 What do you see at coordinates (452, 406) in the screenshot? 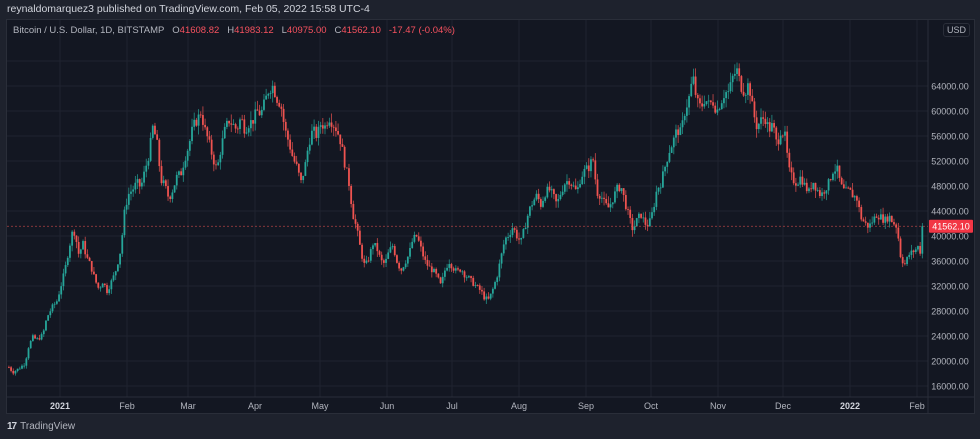
I see `time-tick-label: Jul` at bounding box center [452, 406].